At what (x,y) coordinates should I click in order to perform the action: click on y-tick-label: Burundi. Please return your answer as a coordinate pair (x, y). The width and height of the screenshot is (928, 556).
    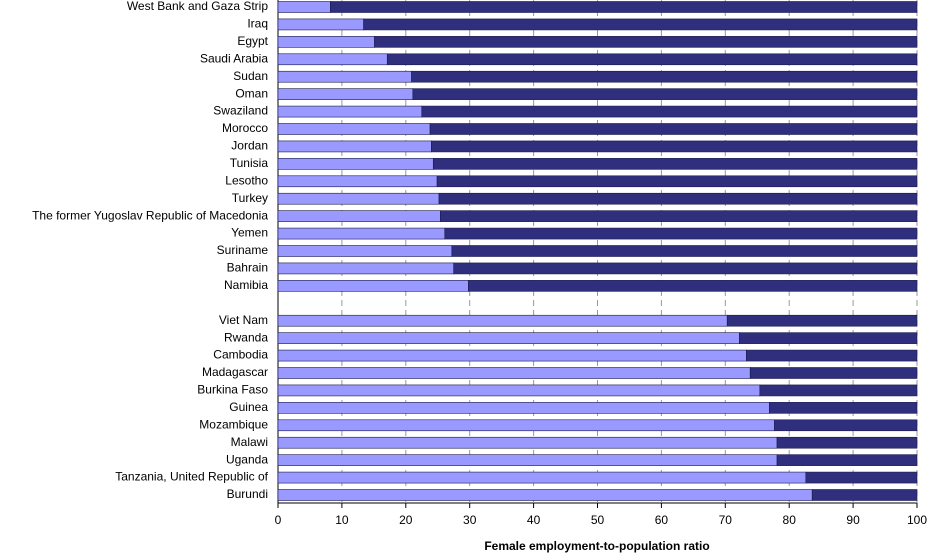
    Looking at the image, I should click on (247, 494).